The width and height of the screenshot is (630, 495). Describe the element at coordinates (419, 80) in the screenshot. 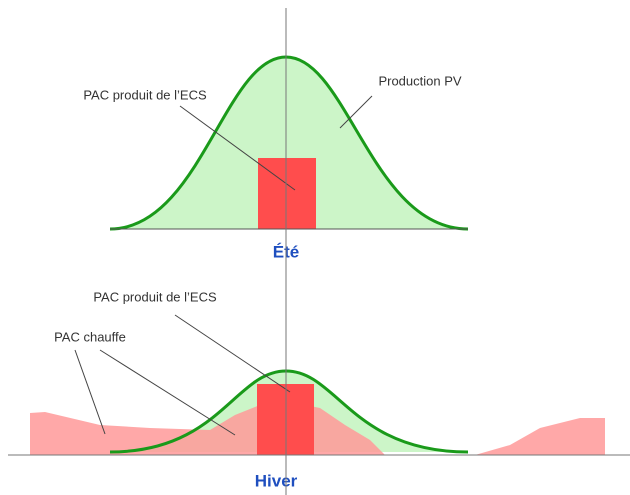

I see `label: Production PV` at that location.